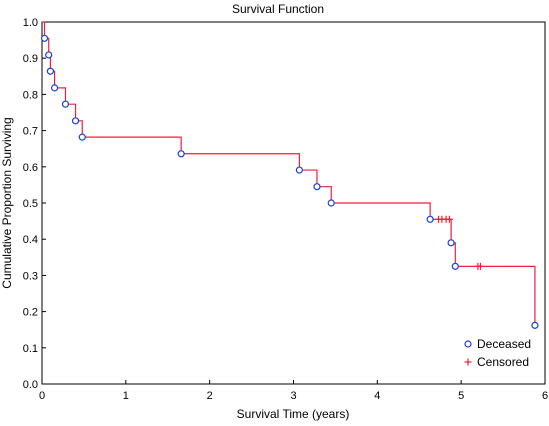 This screenshot has height=426, width=549. I want to click on x-tick-label: 1, so click(126, 396).